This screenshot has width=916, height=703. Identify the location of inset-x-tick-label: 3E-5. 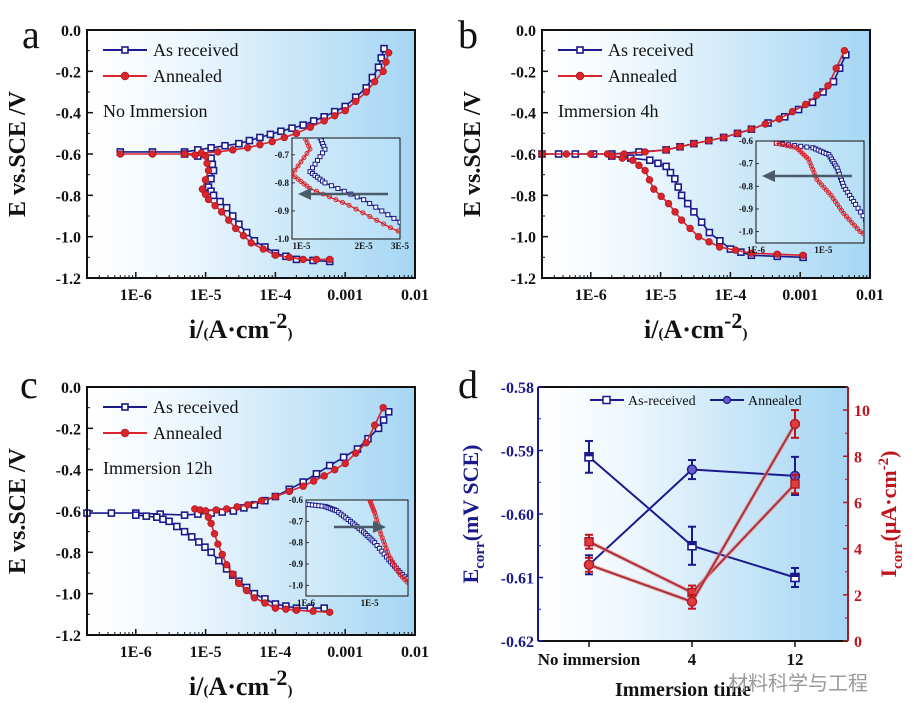
(400, 246).